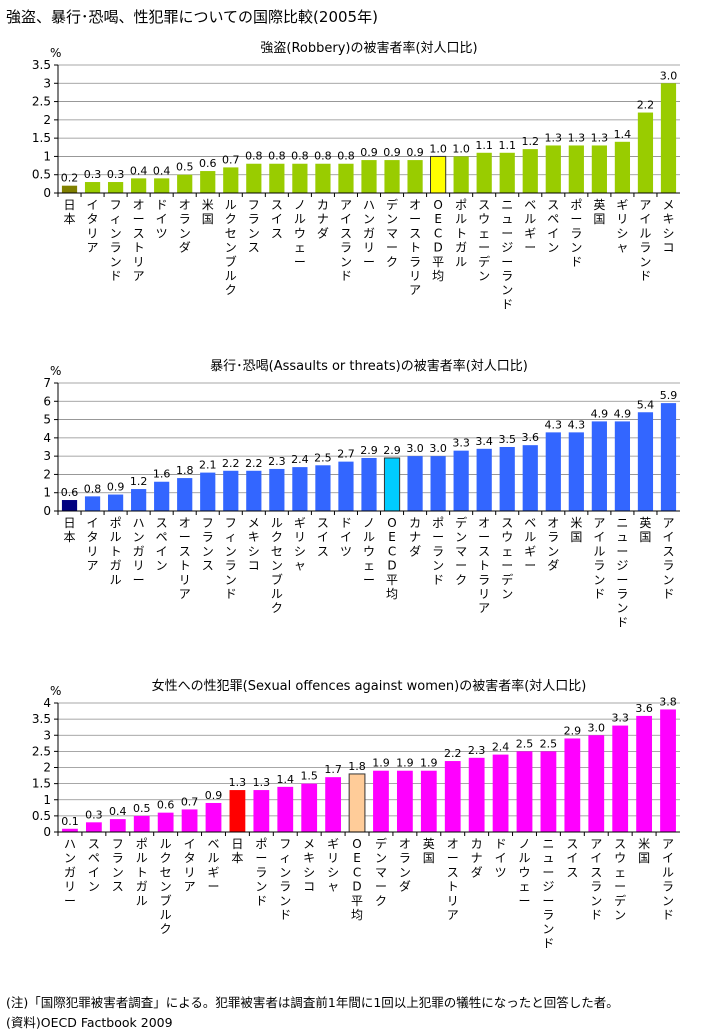 The height and width of the screenshot is (1035, 711). I want to click on bar-value-label: 0.4, so click(118, 811).